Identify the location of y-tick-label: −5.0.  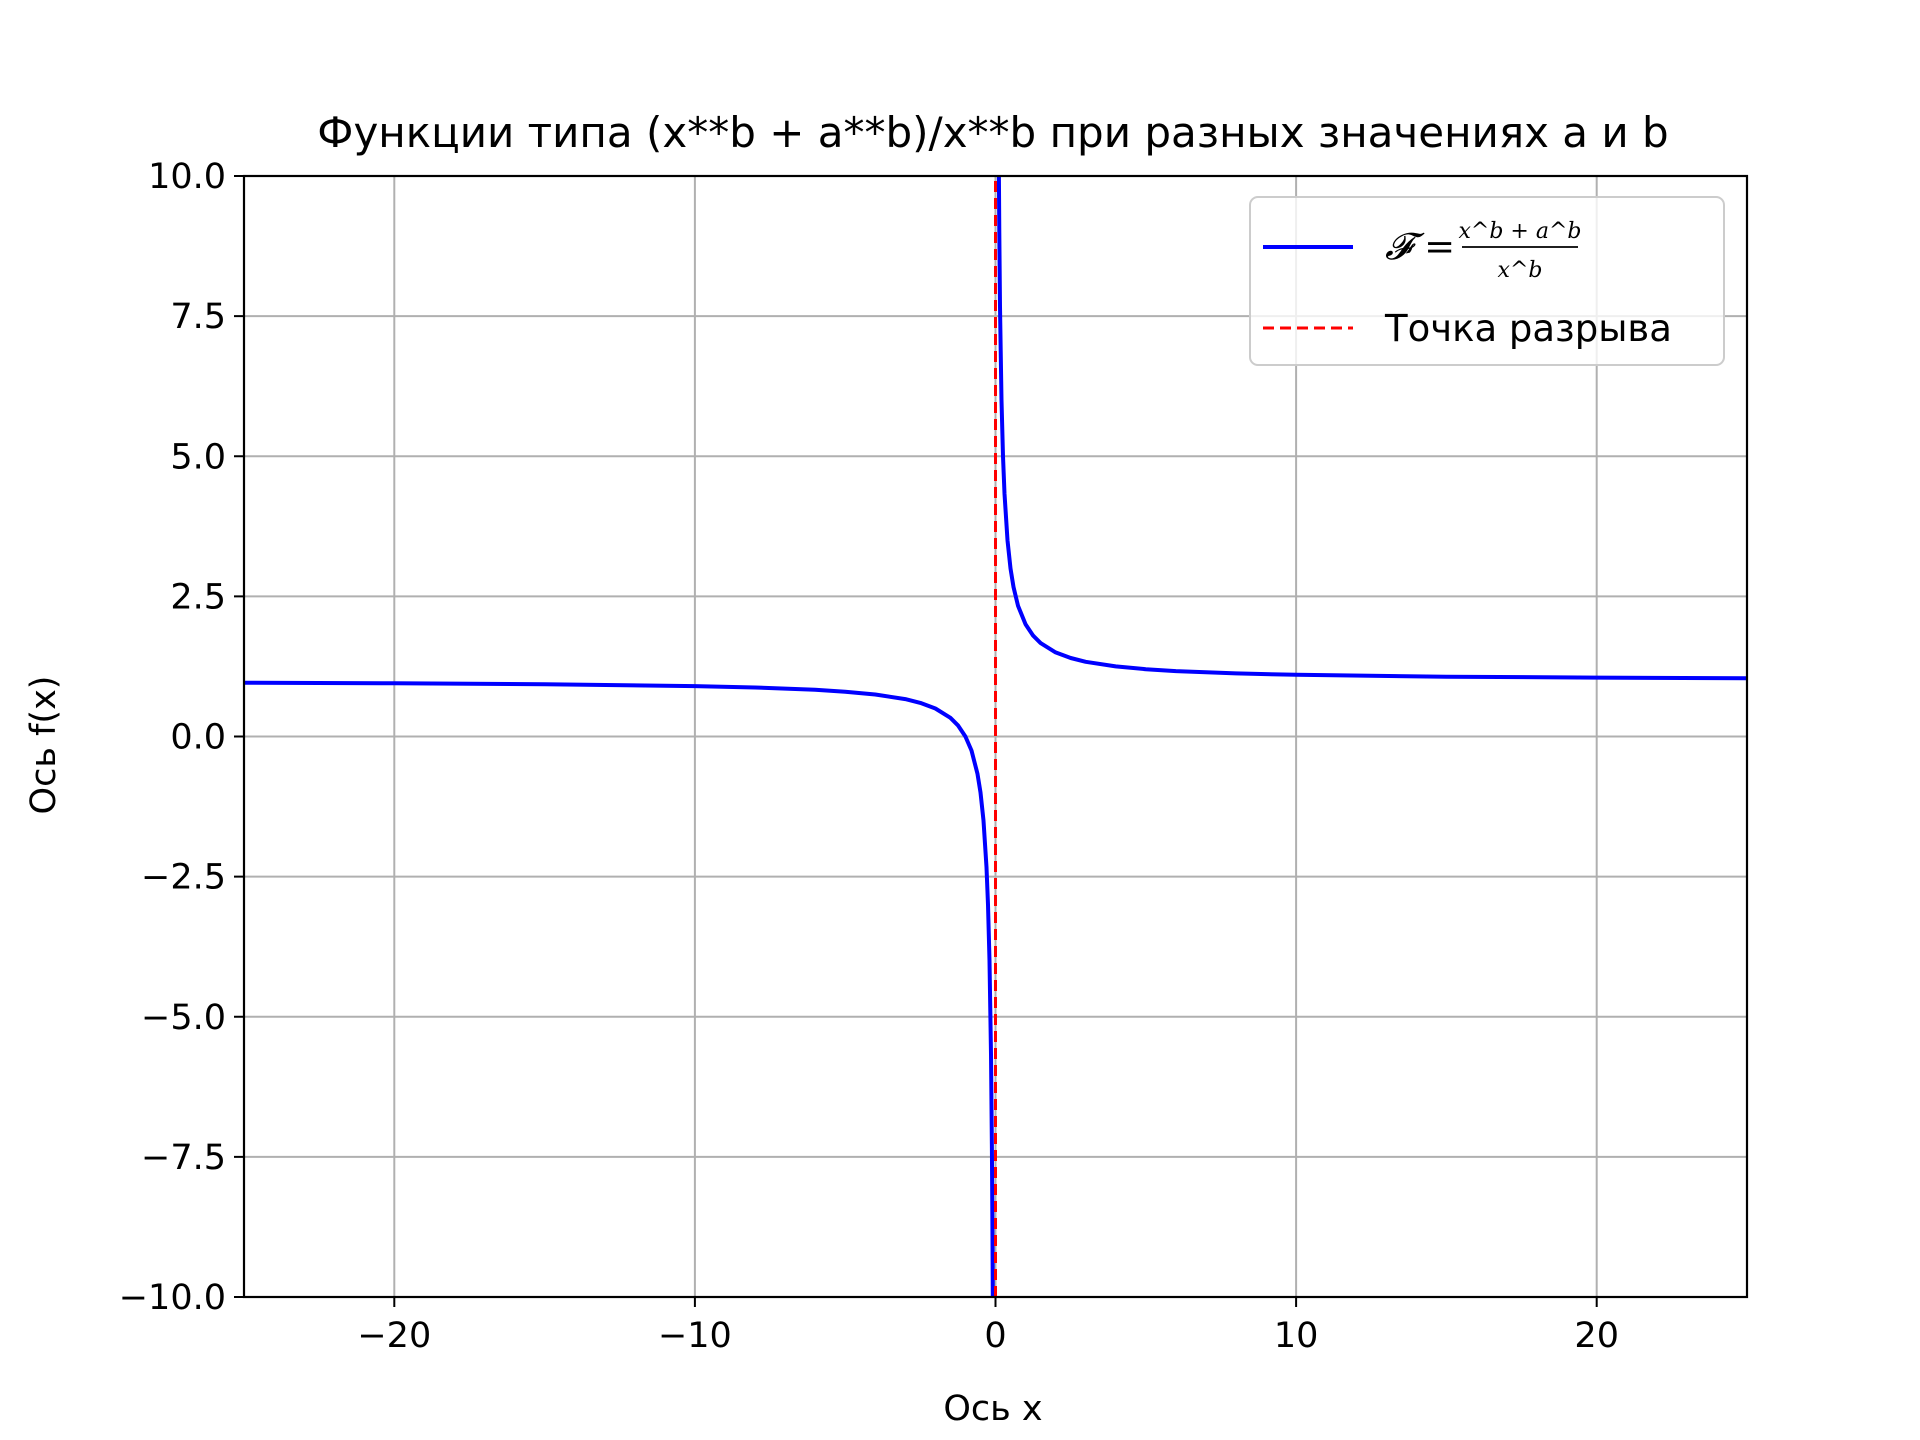
(183, 1018).